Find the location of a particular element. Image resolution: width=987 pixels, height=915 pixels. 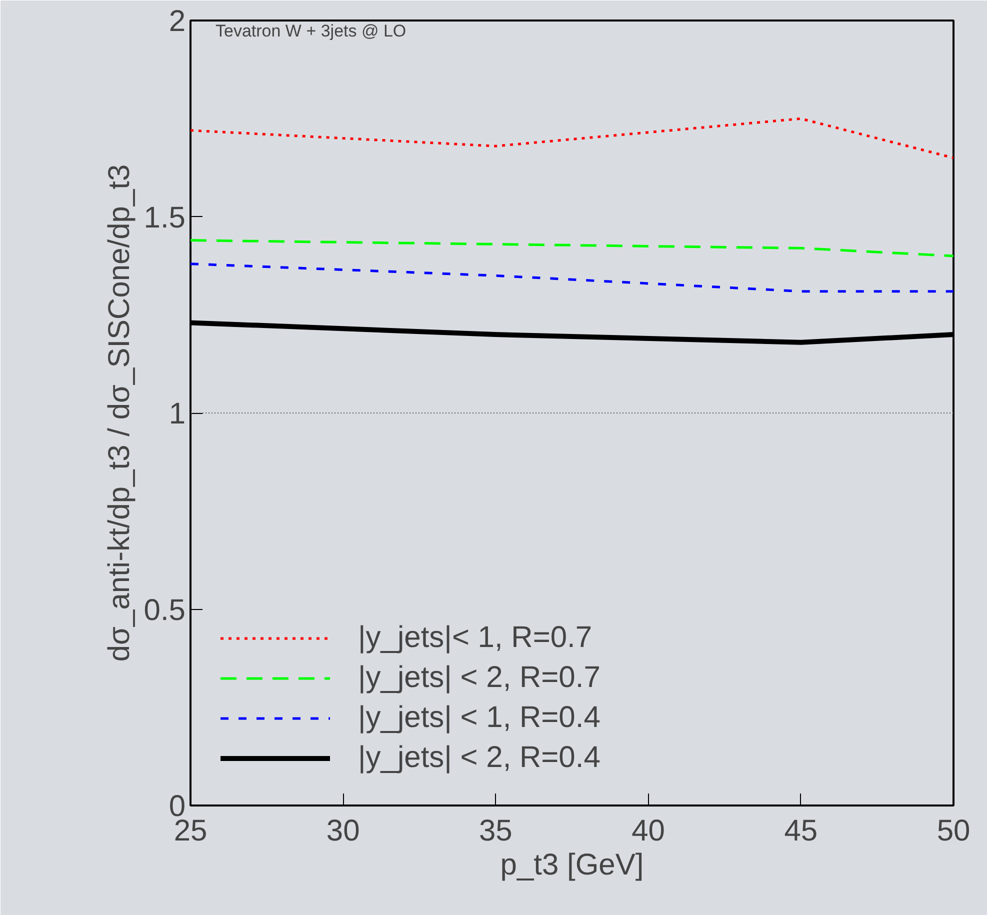

x-tick-label: 30 is located at coordinates (343, 831).